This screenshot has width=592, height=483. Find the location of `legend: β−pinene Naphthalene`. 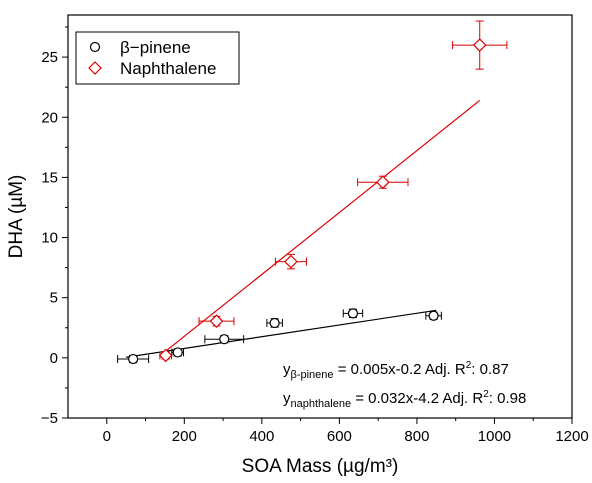

legend: β−pinene Naphthalene is located at coordinates (157, 58).